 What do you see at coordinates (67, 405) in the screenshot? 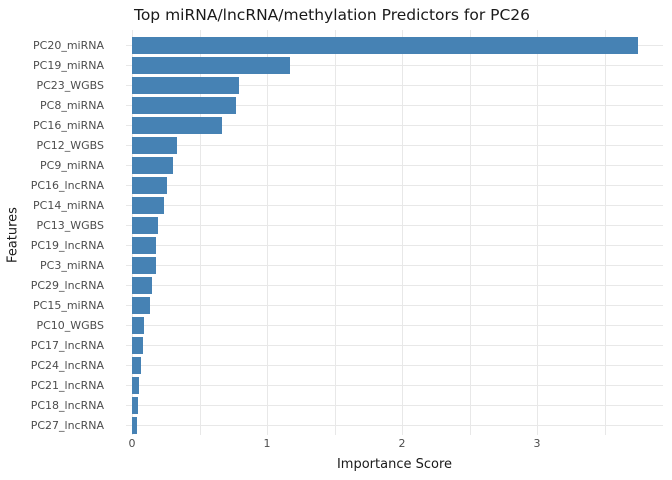
I see `y-tick-label-PC18_lncRNA: PC18_lncRNA` at bounding box center [67, 405].